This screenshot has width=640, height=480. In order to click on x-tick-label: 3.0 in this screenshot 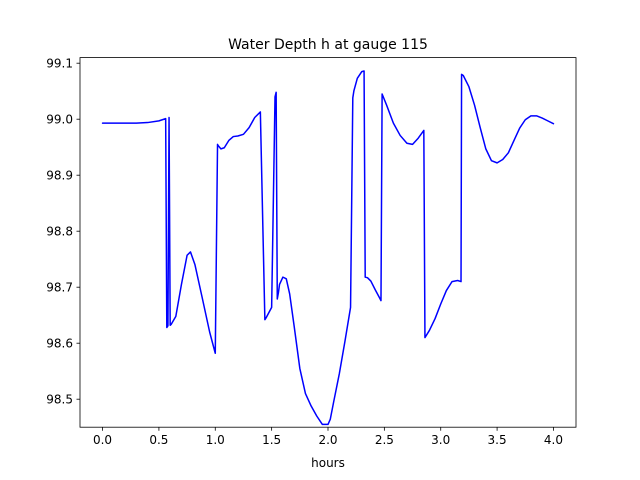, I will do `click(440, 440)`.